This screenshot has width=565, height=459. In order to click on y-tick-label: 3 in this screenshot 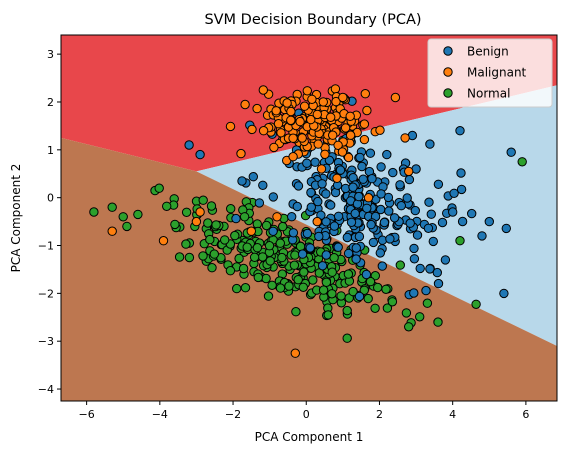, I will do `click(50, 54)`.